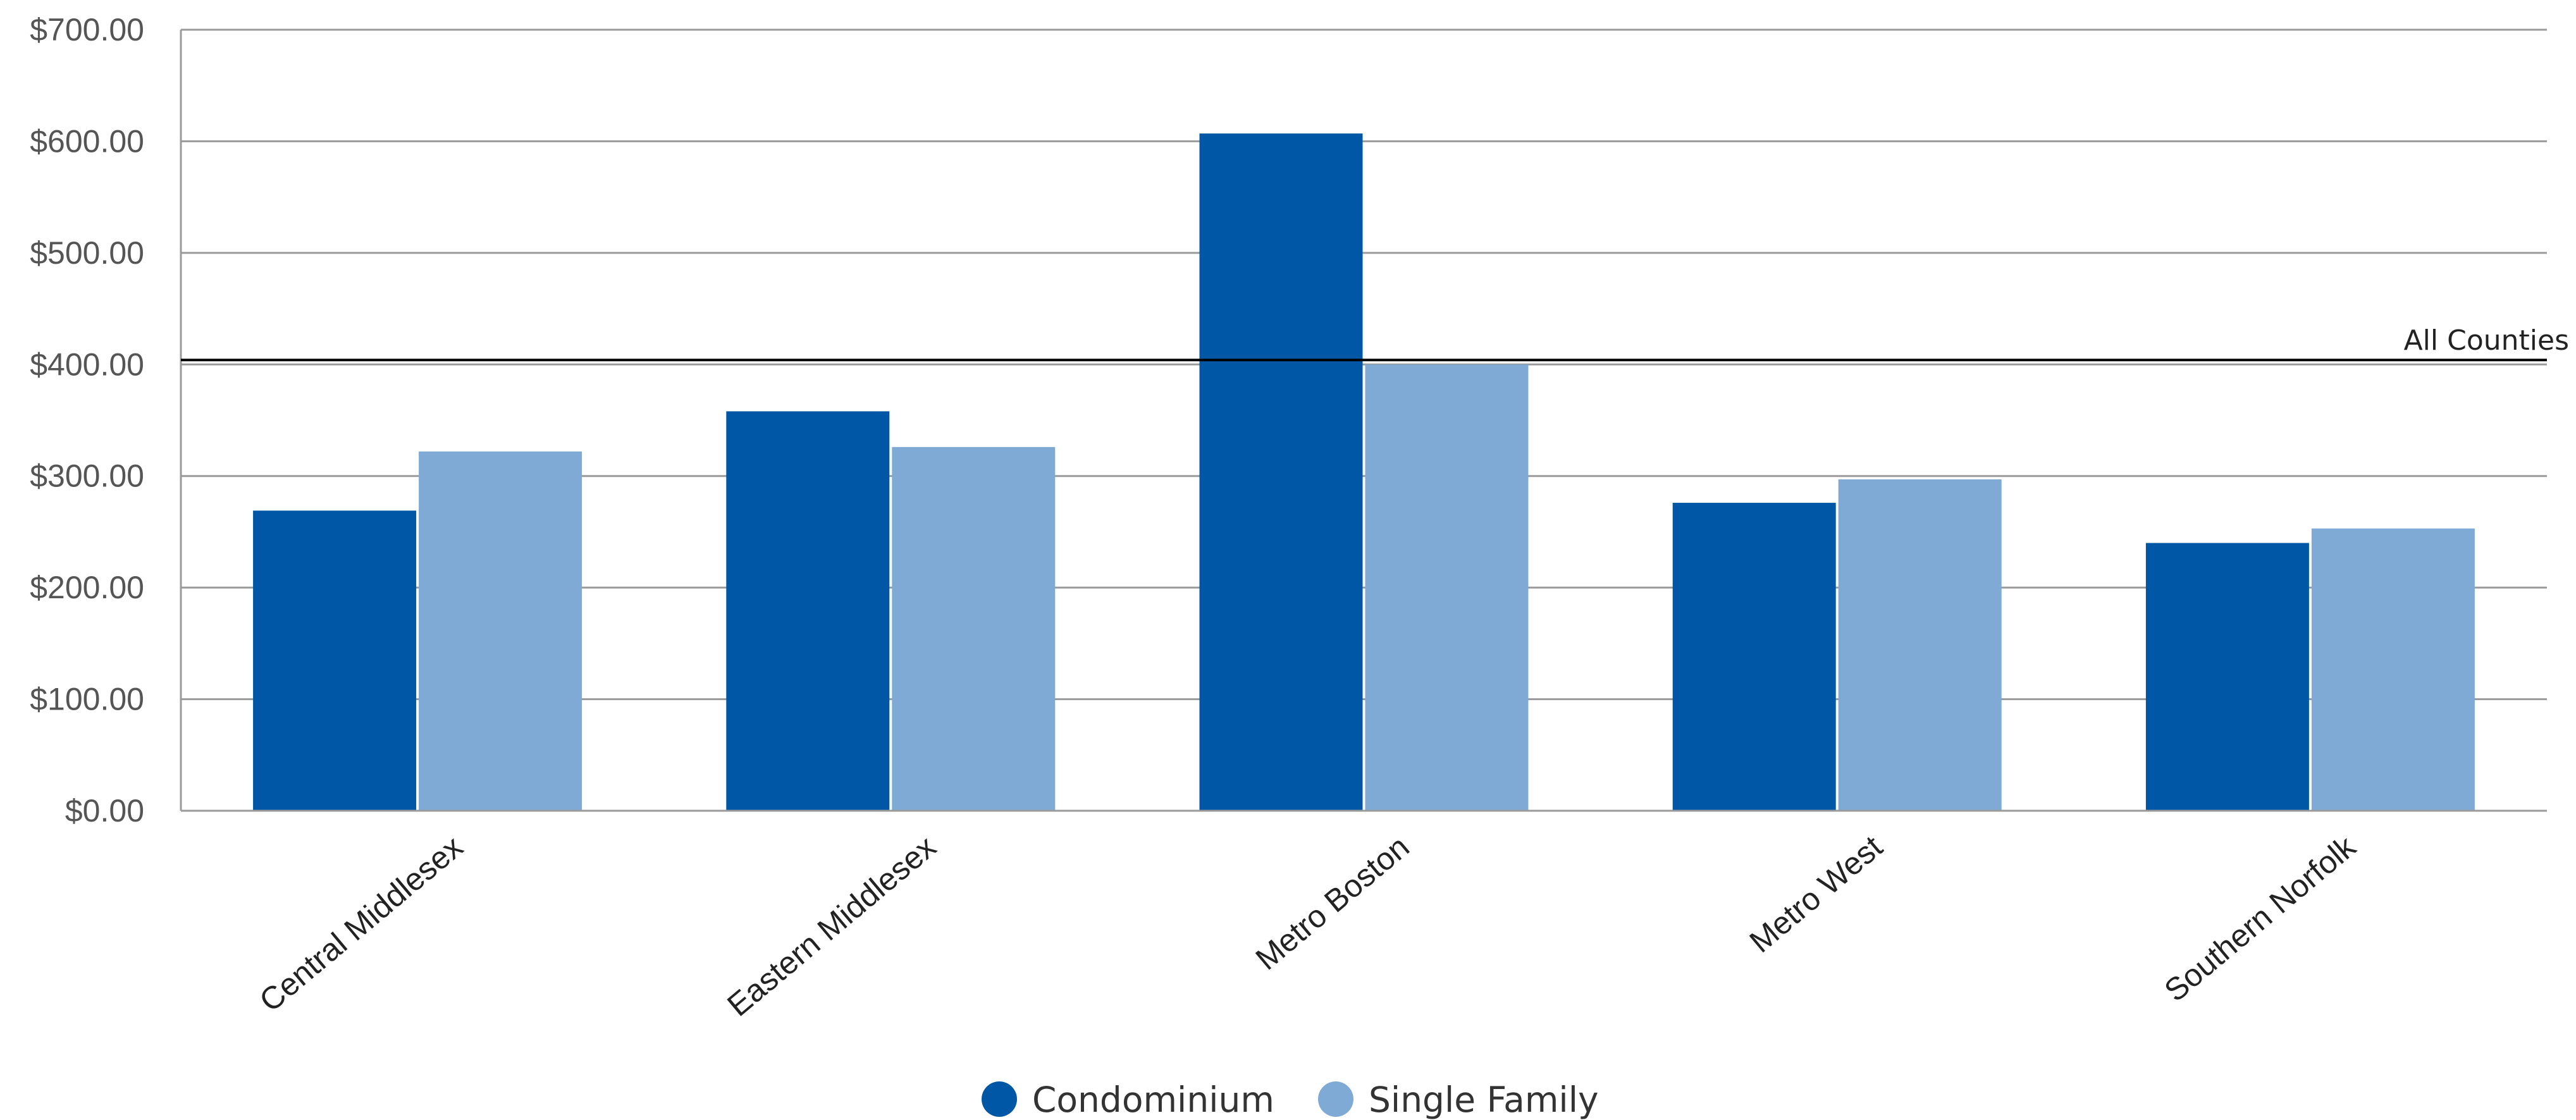 This screenshot has width=2576, height=1120. What do you see at coordinates (87, 141) in the screenshot?
I see `y-tick-label: $600.00` at bounding box center [87, 141].